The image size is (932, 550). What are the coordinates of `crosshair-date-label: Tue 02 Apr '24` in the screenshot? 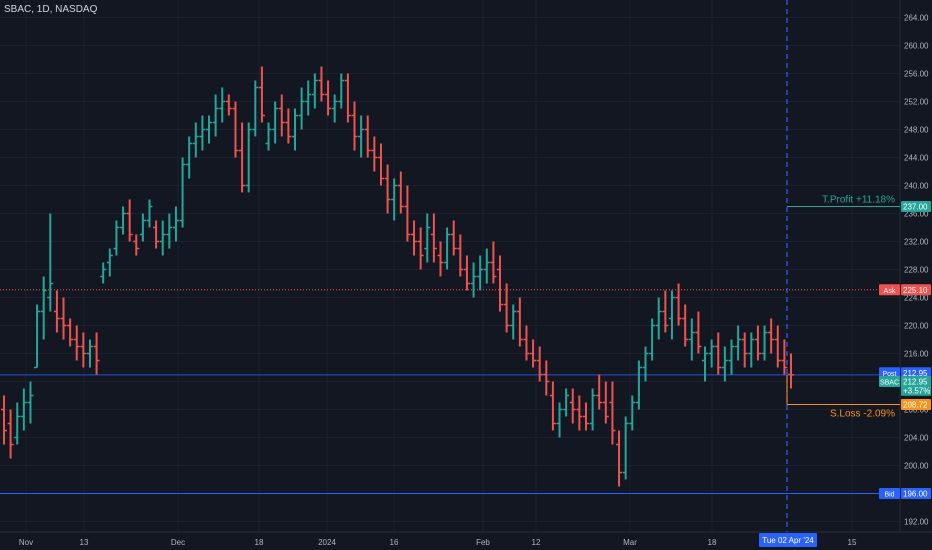 It's located at (788, 540).